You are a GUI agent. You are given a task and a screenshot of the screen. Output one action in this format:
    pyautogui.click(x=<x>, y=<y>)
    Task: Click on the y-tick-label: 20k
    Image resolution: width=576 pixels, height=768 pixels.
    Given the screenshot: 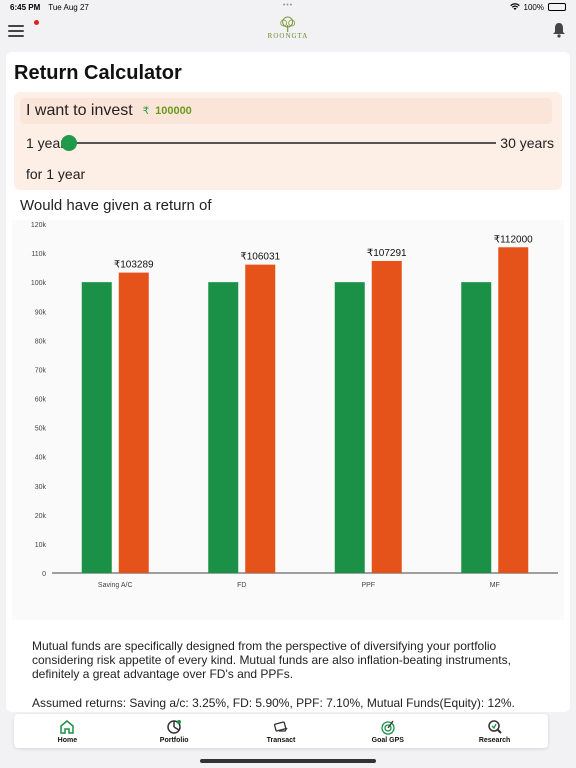 What is the action you would take?
    pyautogui.click(x=41, y=516)
    